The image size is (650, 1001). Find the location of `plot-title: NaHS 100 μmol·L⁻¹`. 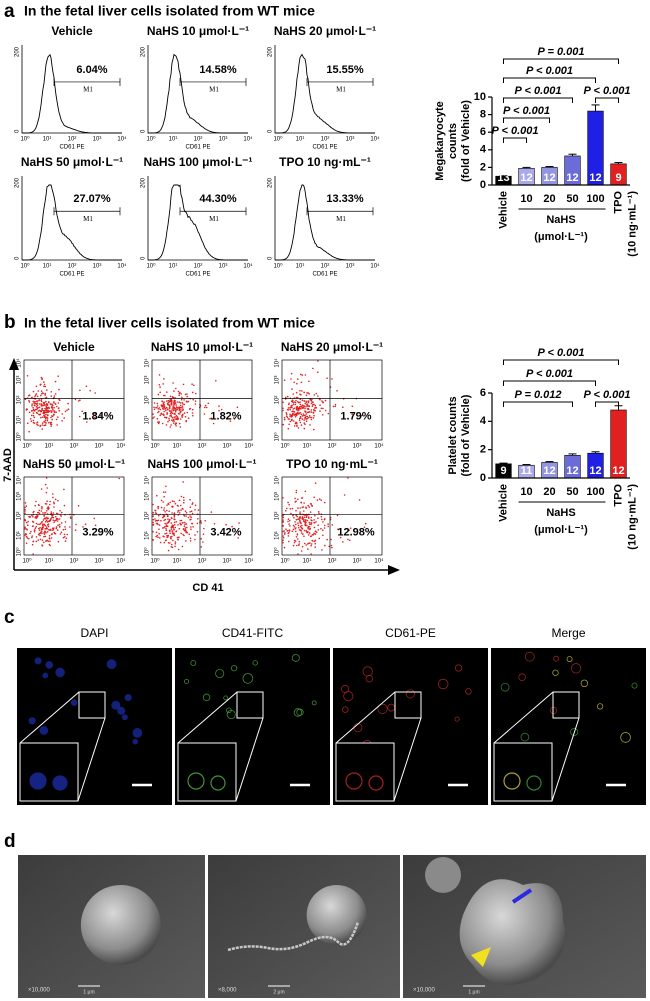

plot-title: NaHS 100 μmol·L⁻¹ is located at coordinates (201, 464).